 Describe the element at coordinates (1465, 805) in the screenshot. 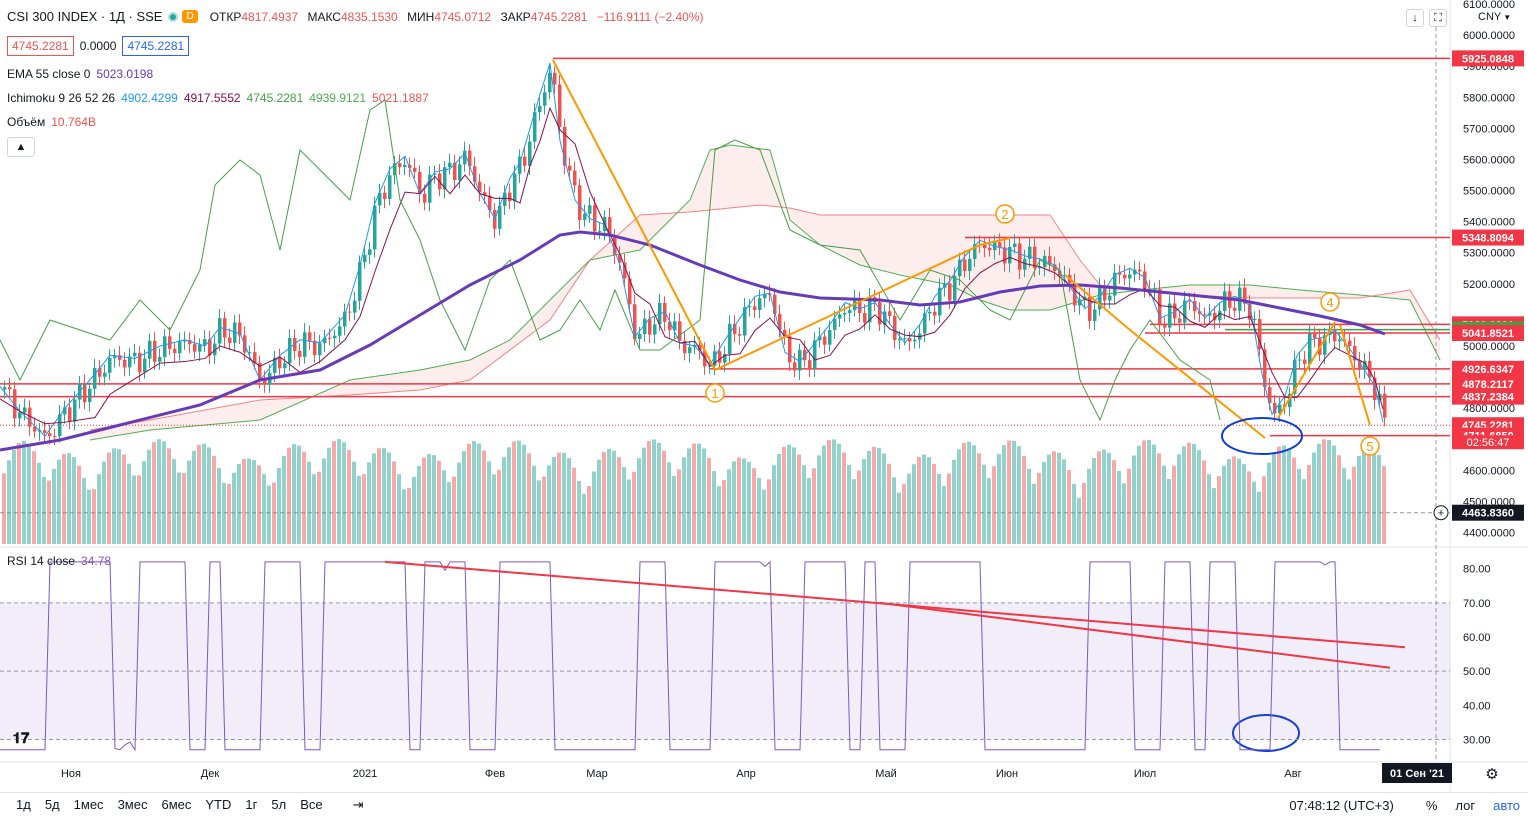

I see `log-toggle: лог` at that location.